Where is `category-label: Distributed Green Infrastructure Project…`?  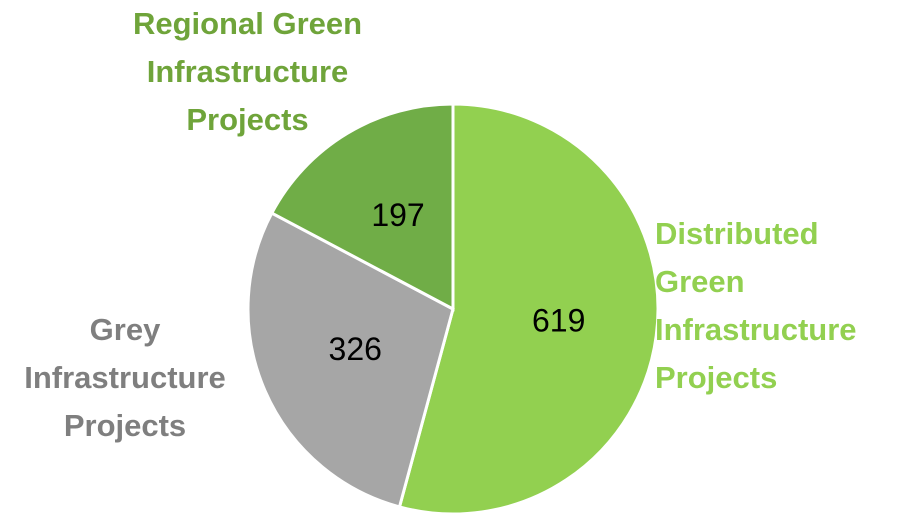 category-label: Distributed Green Infrastructure Project… is located at coordinates (756, 305).